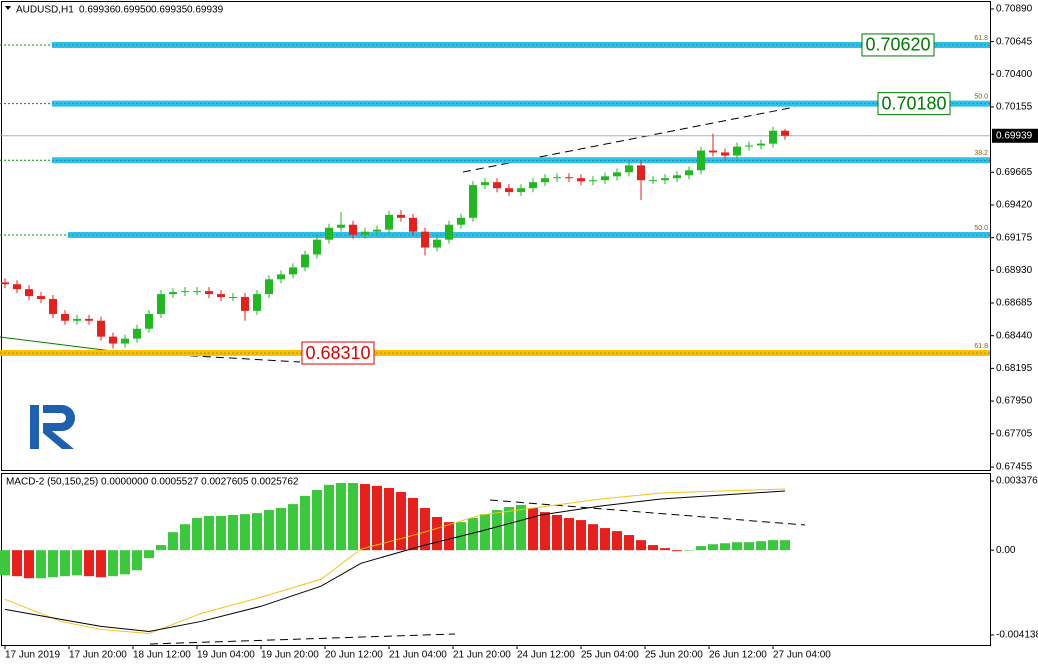  I want to click on level-box, so click(338, 353).